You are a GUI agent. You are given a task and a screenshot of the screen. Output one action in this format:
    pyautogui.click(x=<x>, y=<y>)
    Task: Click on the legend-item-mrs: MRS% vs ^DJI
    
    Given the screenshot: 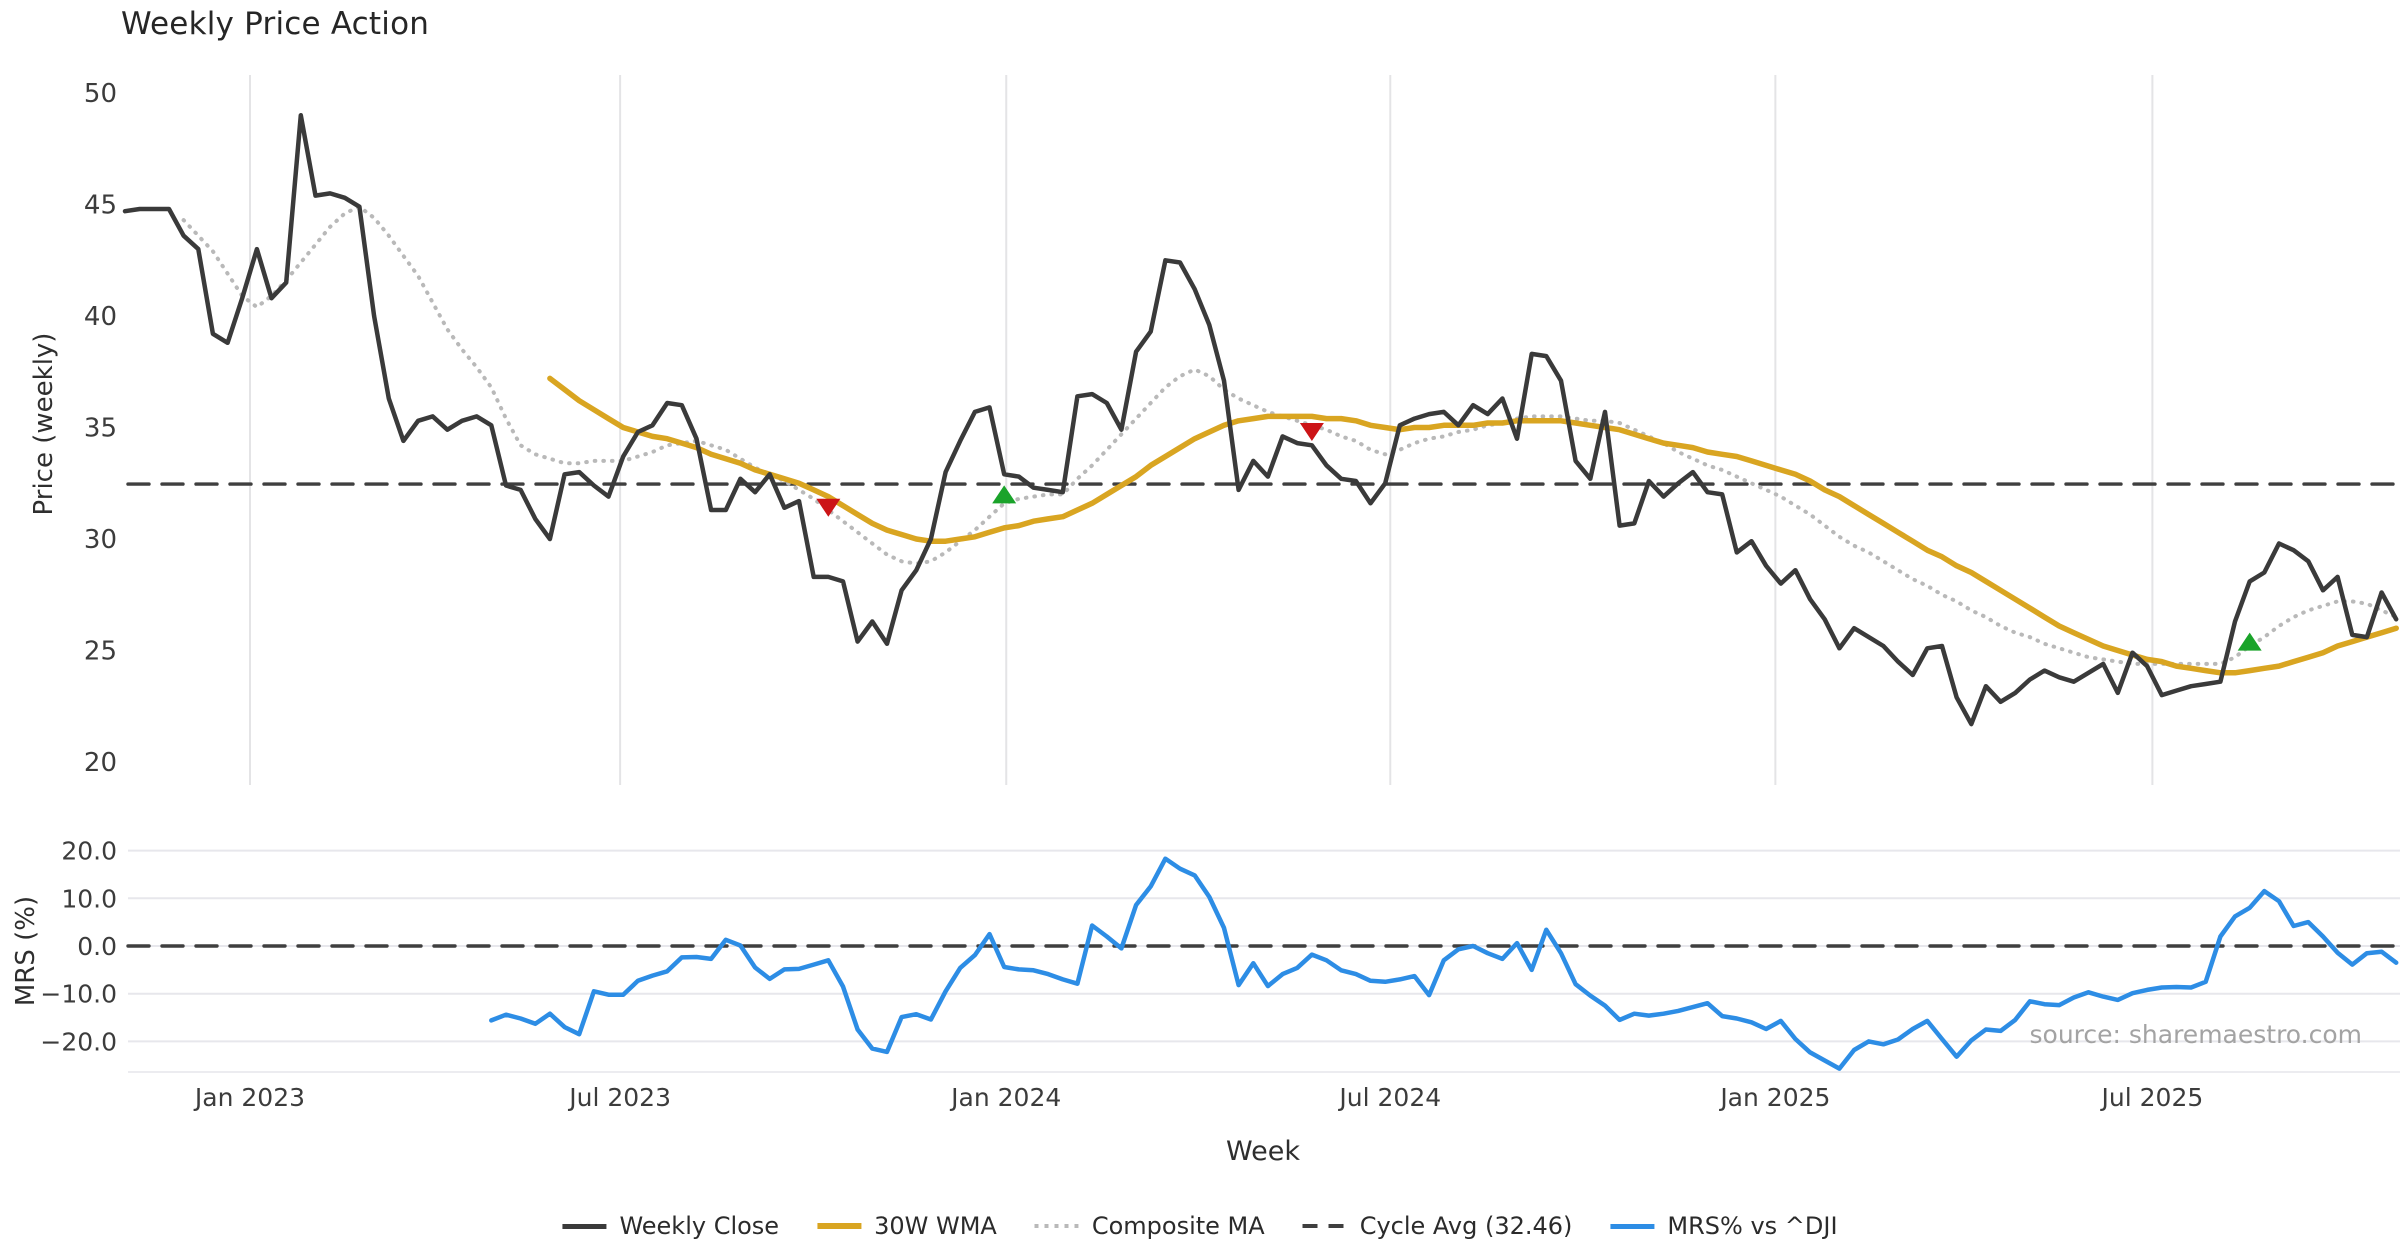 What is the action you would take?
    pyautogui.click(x=1724, y=1226)
    